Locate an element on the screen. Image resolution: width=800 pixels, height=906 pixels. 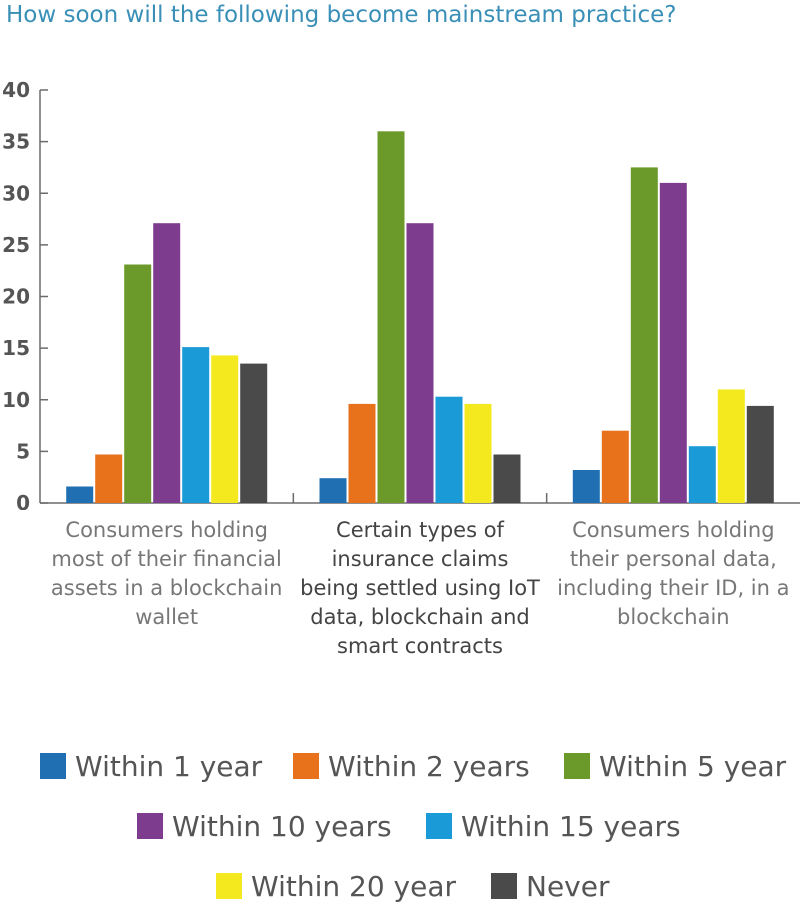
legend-item-within-5-year: Within 5 year is located at coordinates (675, 766).